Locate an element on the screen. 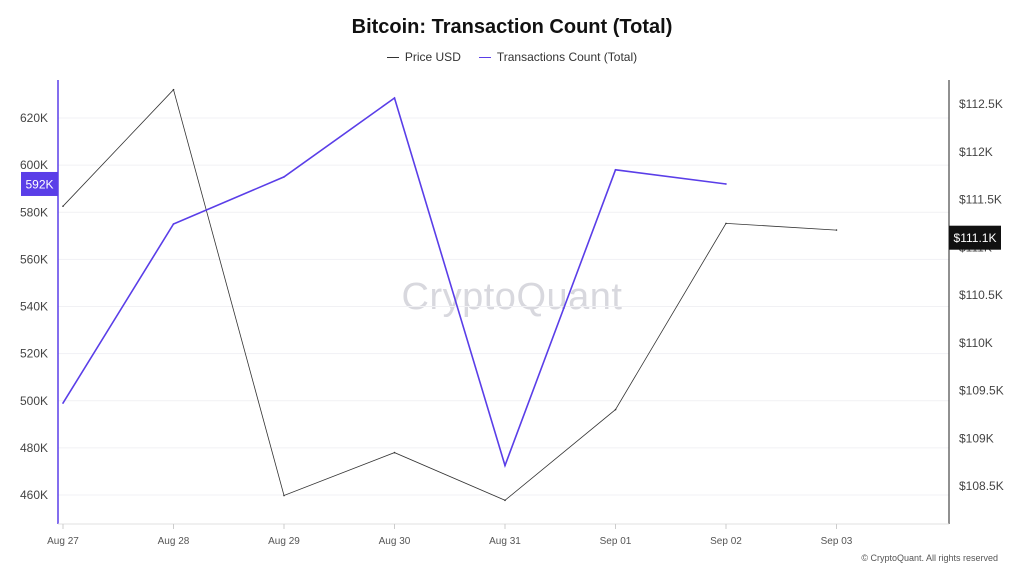 This screenshot has height=576, width=1024. legend: Price USD Transactions Count (Total) is located at coordinates (512, 57).